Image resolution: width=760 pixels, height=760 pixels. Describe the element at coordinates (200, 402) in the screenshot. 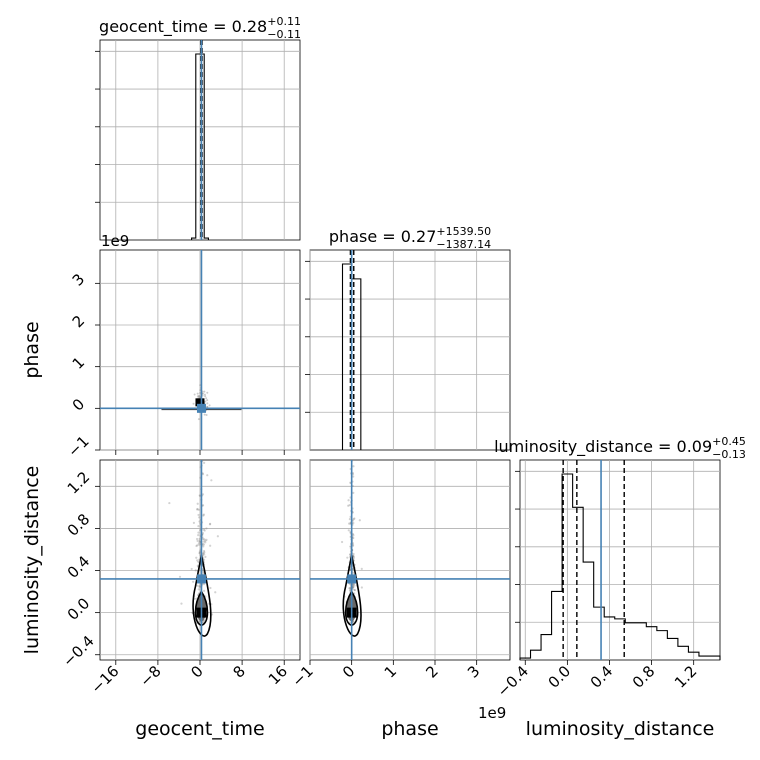

I see `scatter-panel-geocent_time-vs-phase-density-peak` at that location.